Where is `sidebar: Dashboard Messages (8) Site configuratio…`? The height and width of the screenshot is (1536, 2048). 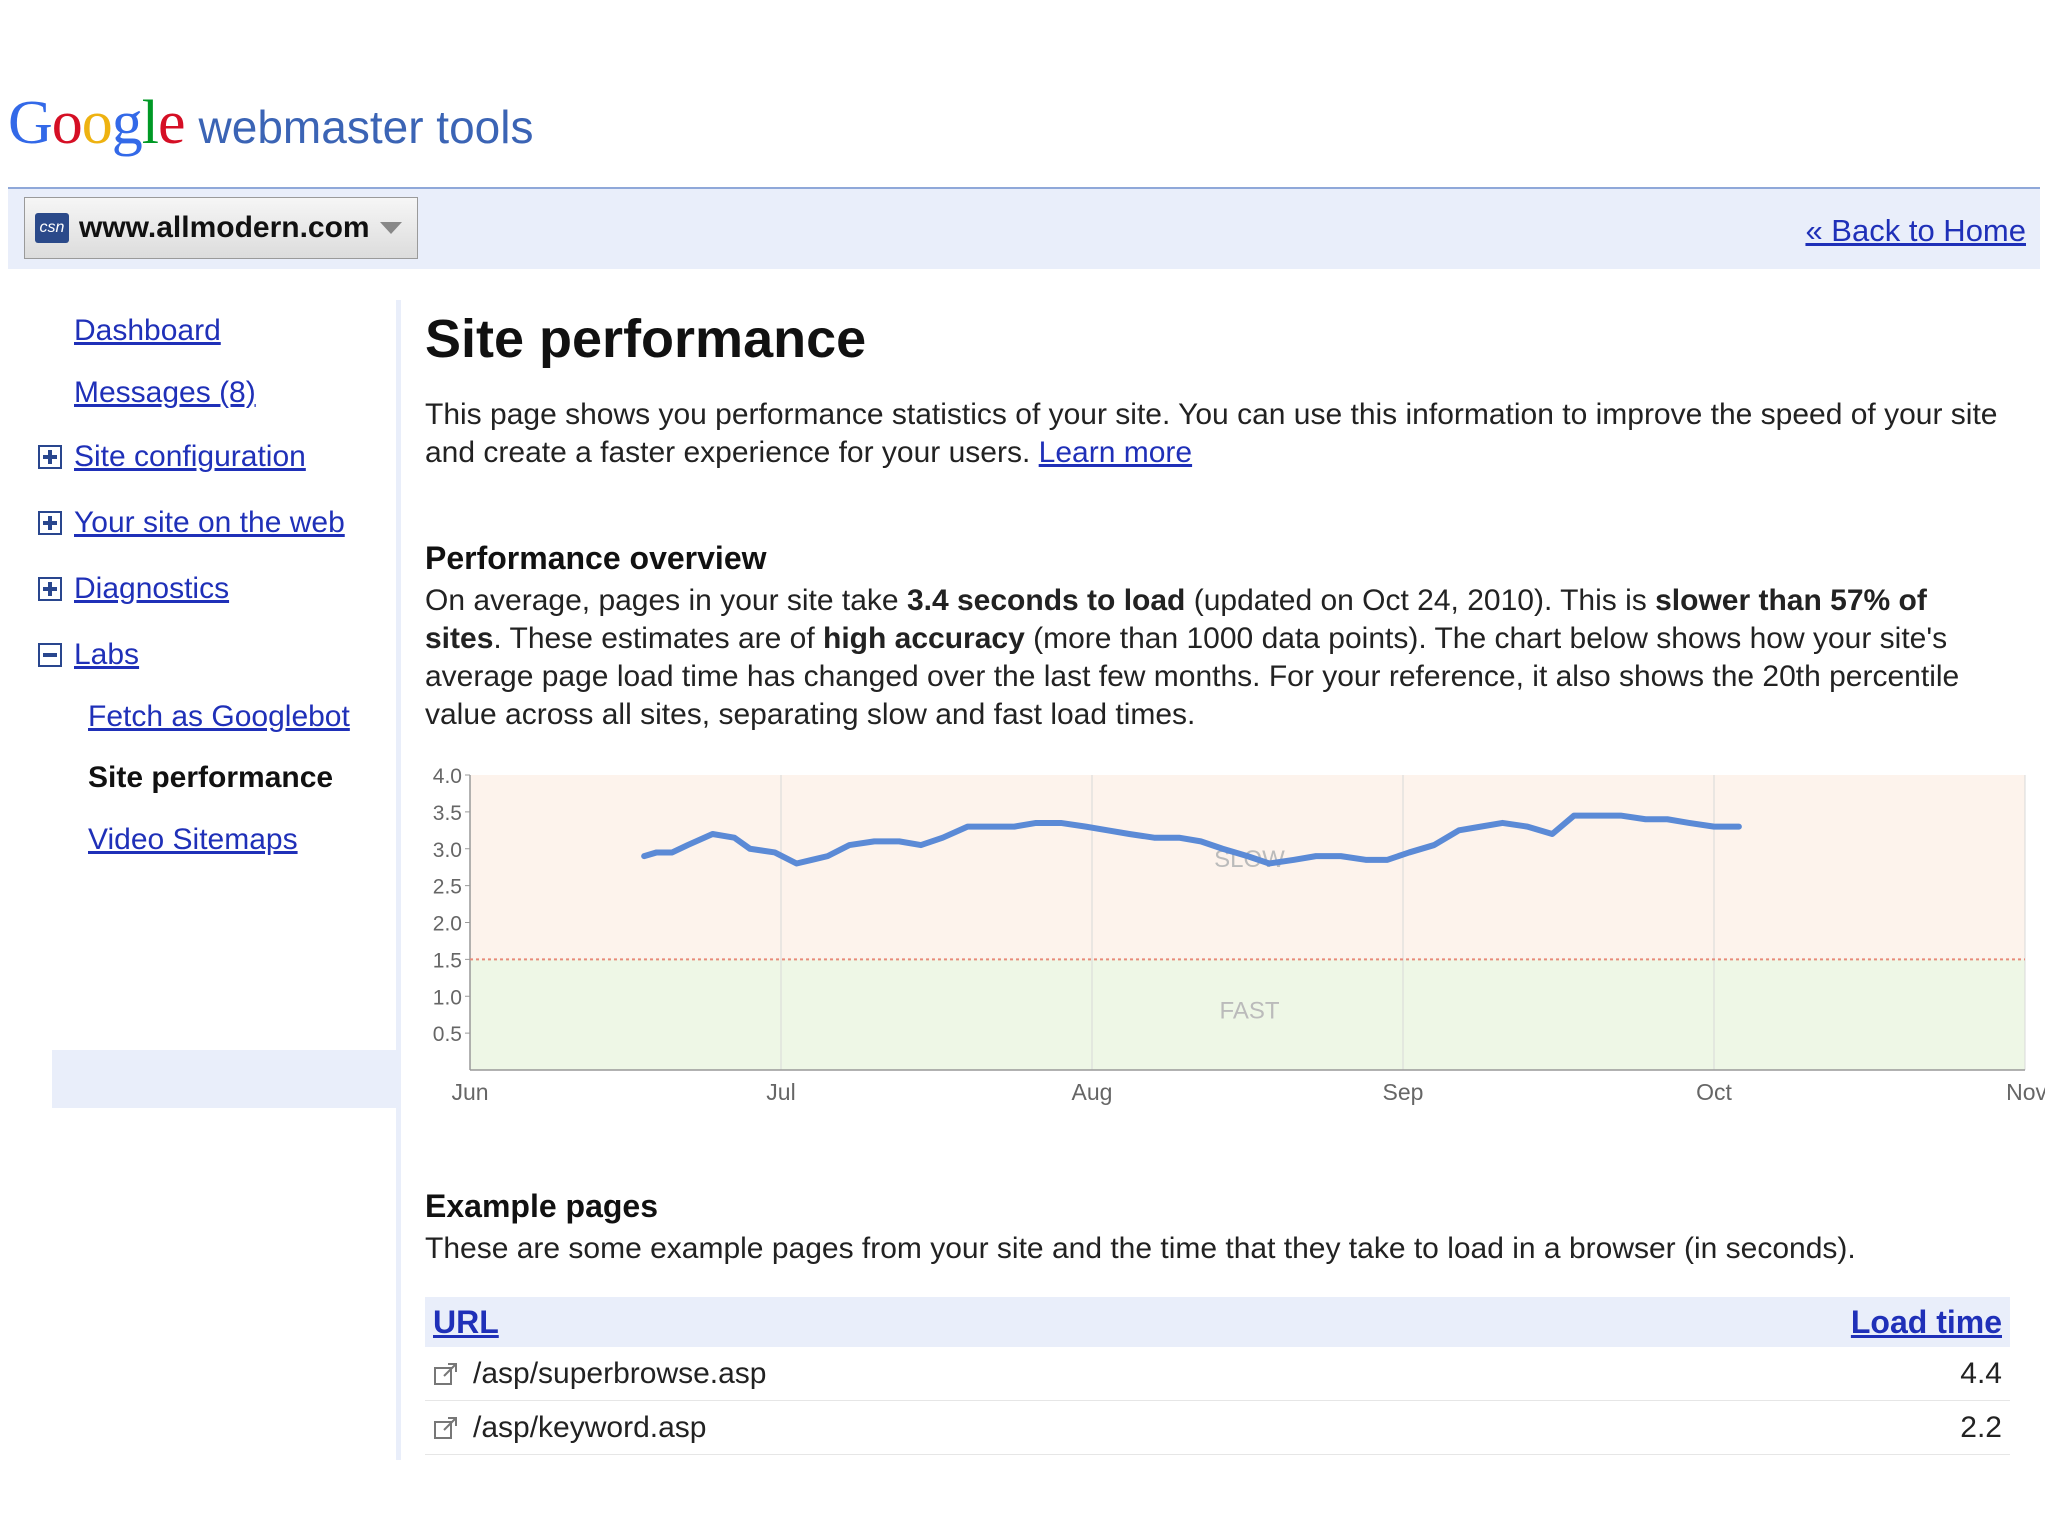 sidebar: Dashboard Messages (8) Site configuratio… is located at coordinates (198, 880).